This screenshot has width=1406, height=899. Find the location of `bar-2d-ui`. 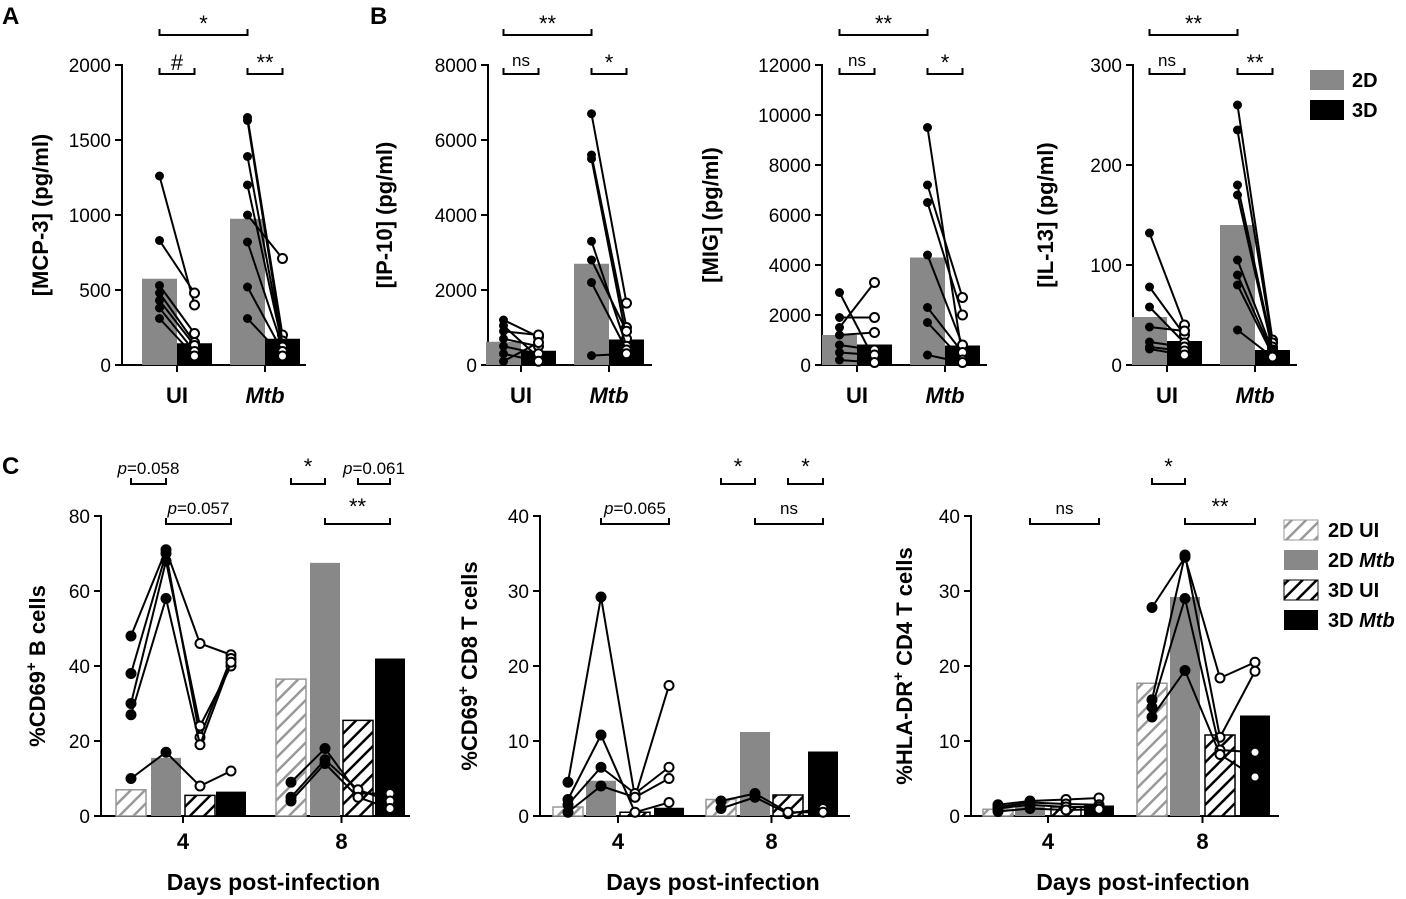

bar-2d-ui is located at coordinates (131, 803).